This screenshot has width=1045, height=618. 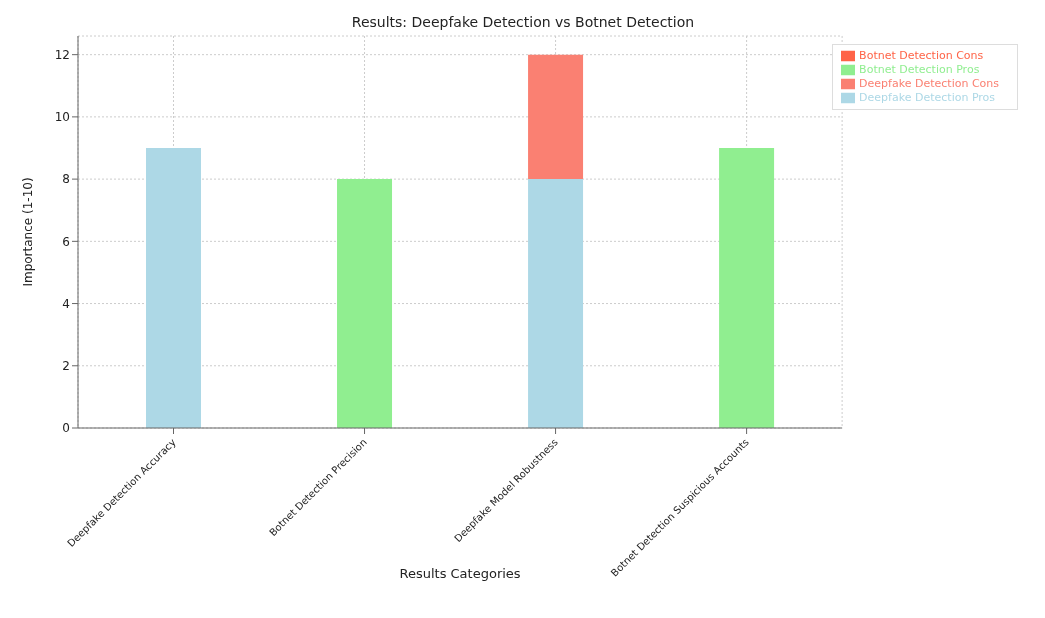 I want to click on y-tick-label: 6, so click(x=66, y=241).